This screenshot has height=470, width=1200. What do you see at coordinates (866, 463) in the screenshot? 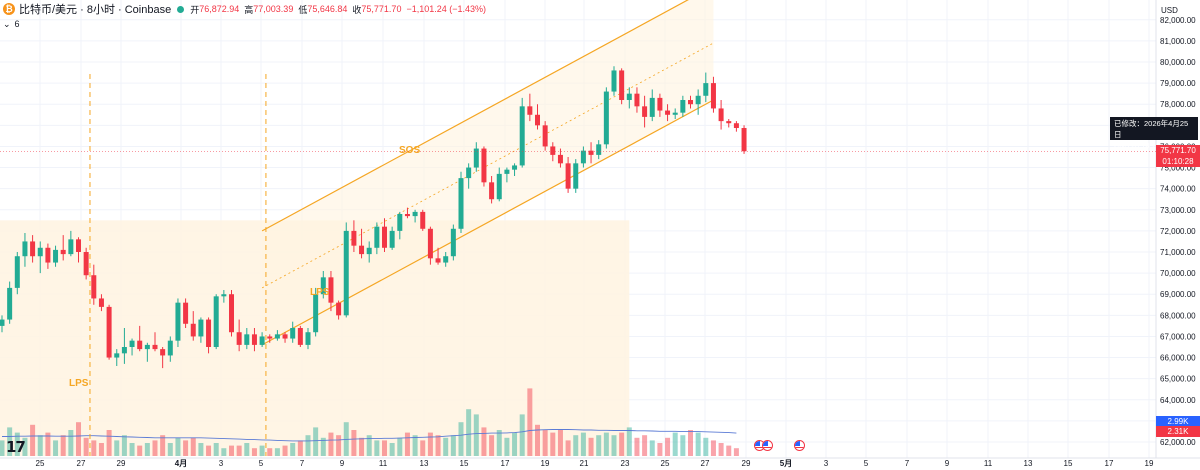
I see `time-tick-label: 5` at bounding box center [866, 463].